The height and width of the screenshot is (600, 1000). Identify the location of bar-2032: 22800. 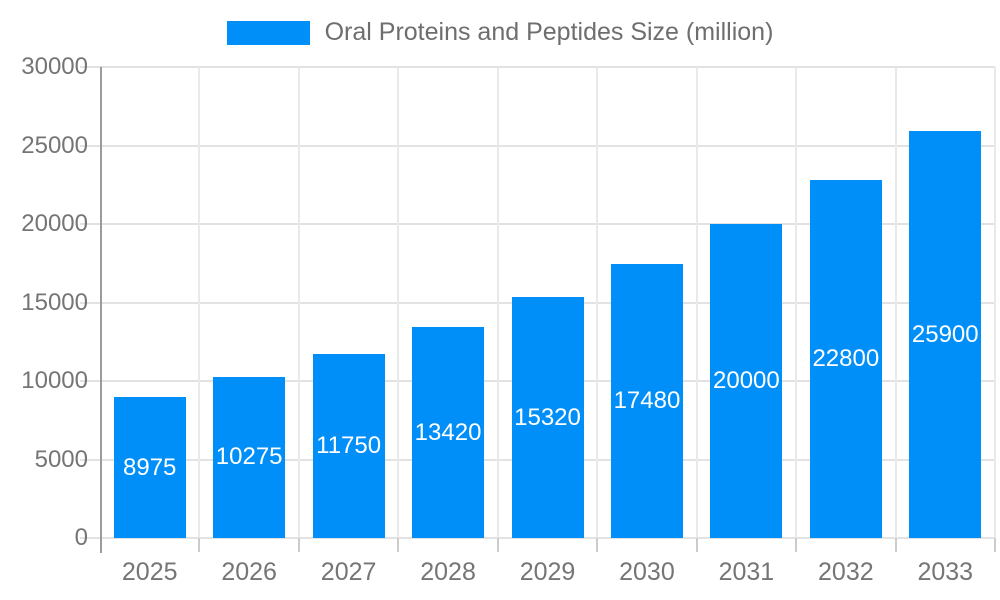
(845, 359).